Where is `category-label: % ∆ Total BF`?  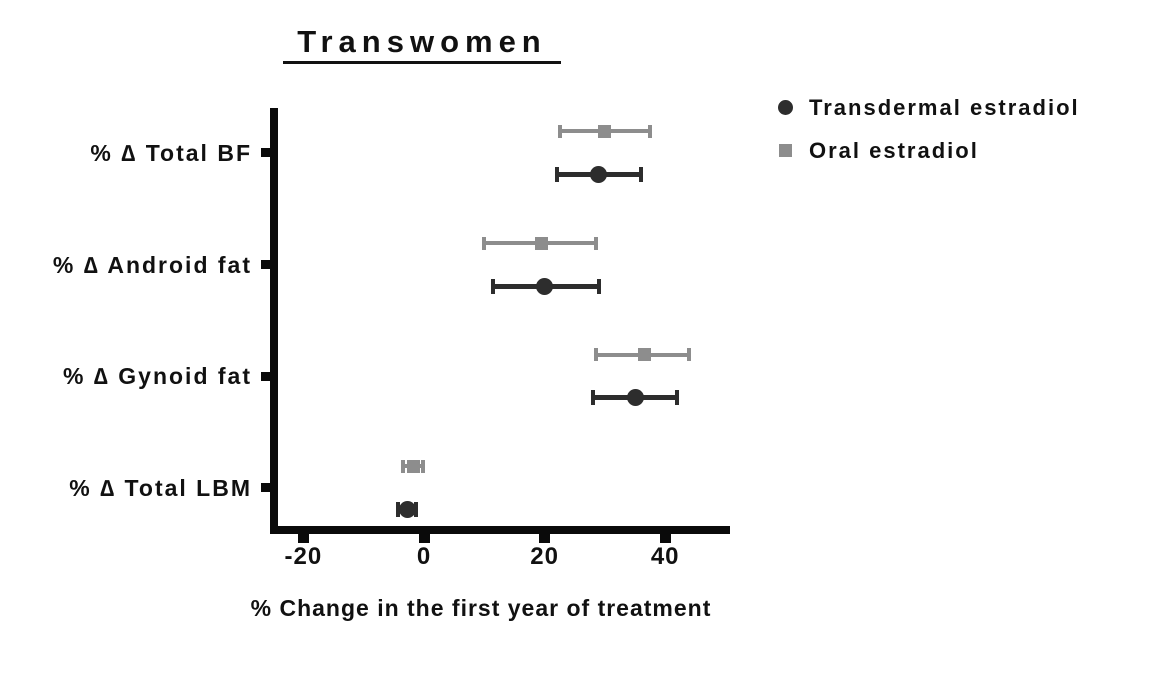 category-label: % ∆ Total BF is located at coordinates (171, 152).